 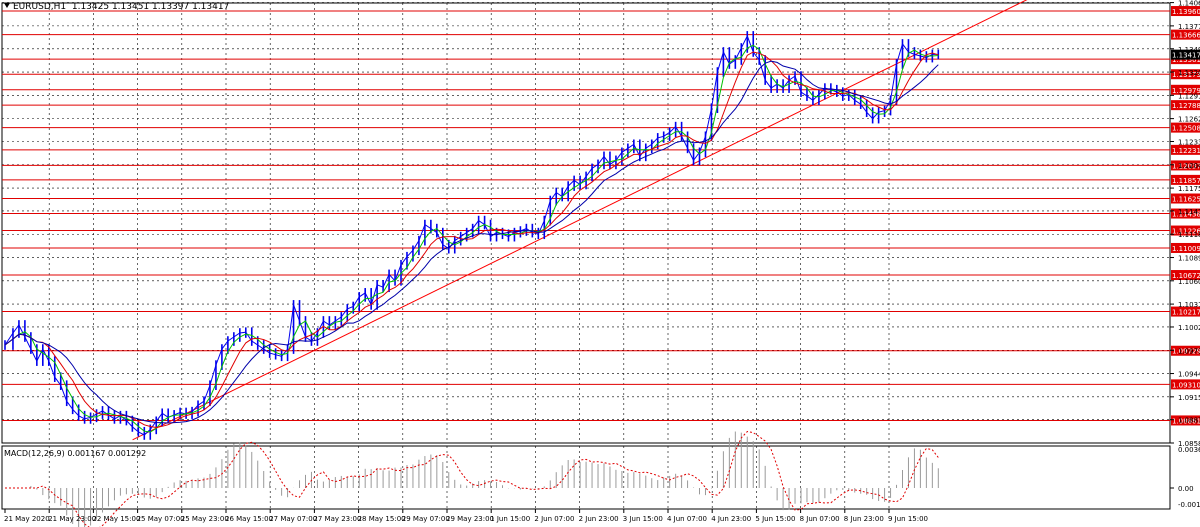 I want to click on time-label: 8 Jun 23:00, so click(x=864, y=519).